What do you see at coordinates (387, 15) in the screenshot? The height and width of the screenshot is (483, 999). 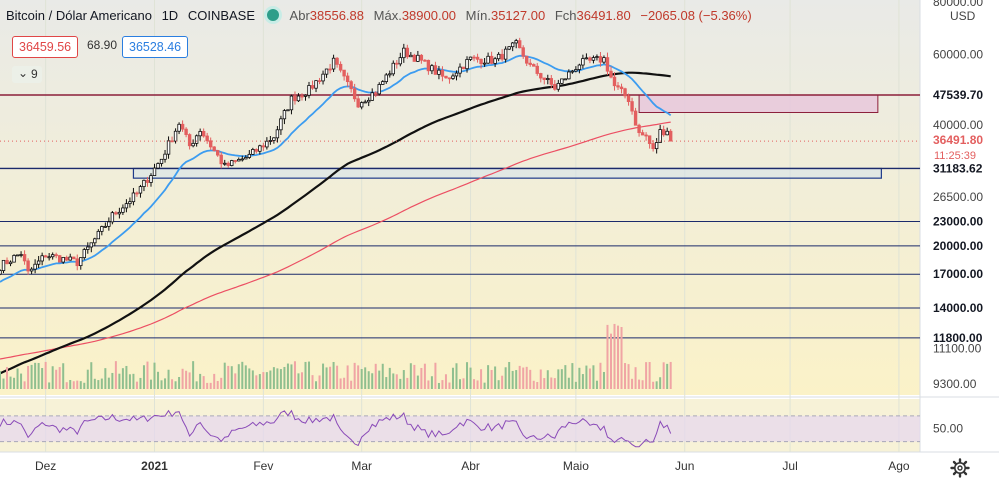 I see `high-label: Máx.` at bounding box center [387, 15].